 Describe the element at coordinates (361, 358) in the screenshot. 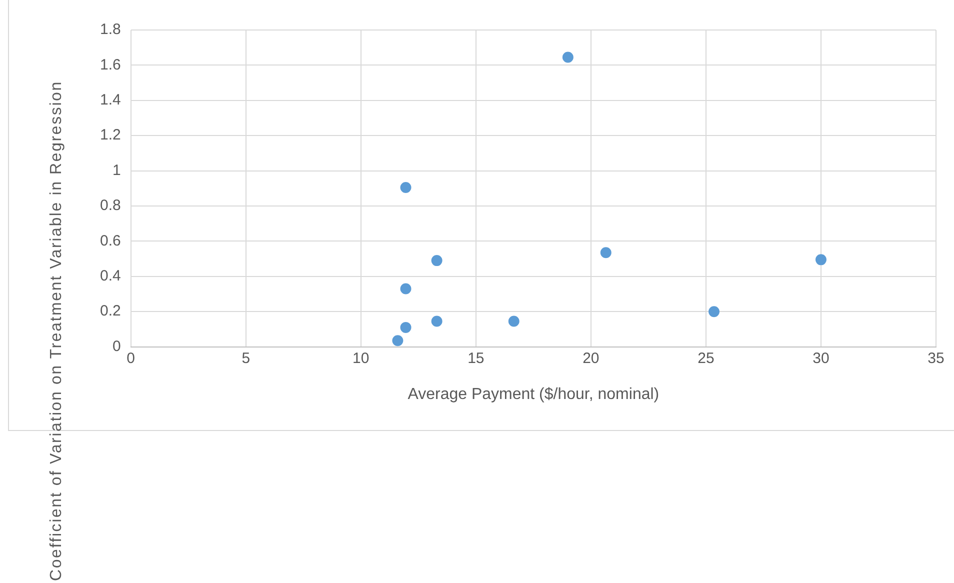

I see `x-tick-label: 10` at that location.